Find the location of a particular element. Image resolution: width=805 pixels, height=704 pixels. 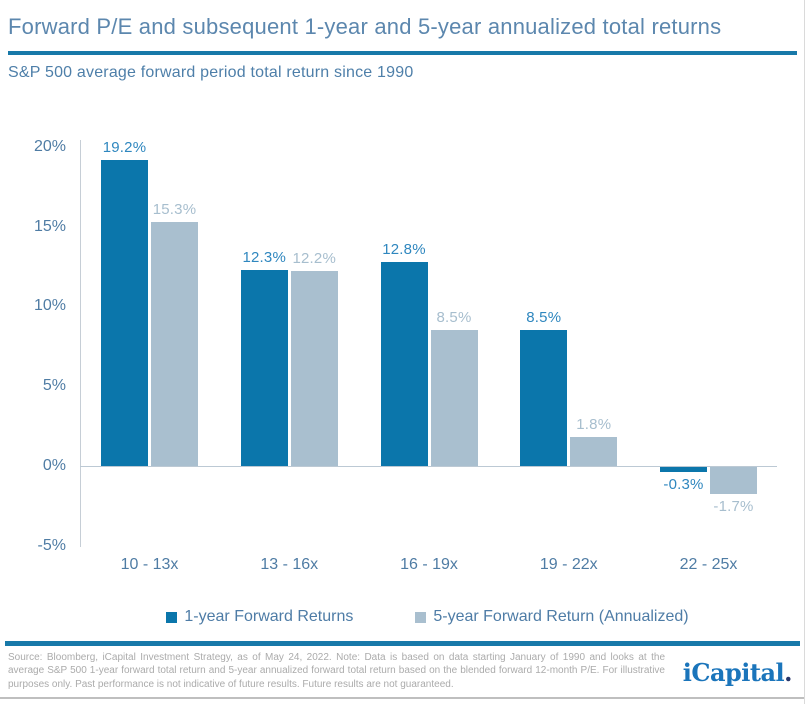

y-tick-10: 10% is located at coordinates (49, 306).